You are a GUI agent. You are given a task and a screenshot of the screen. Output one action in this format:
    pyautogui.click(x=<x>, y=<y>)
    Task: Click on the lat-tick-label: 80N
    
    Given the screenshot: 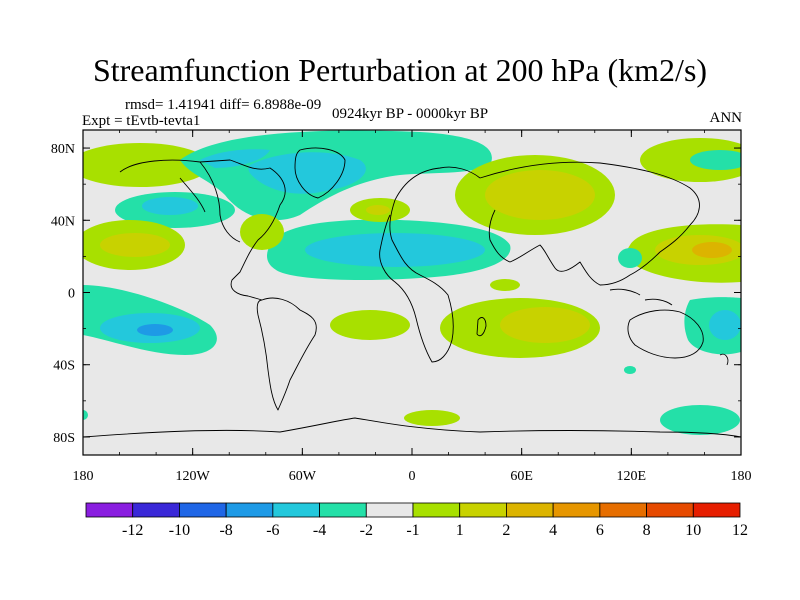 What is the action you would take?
    pyautogui.click(x=63, y=149)
    